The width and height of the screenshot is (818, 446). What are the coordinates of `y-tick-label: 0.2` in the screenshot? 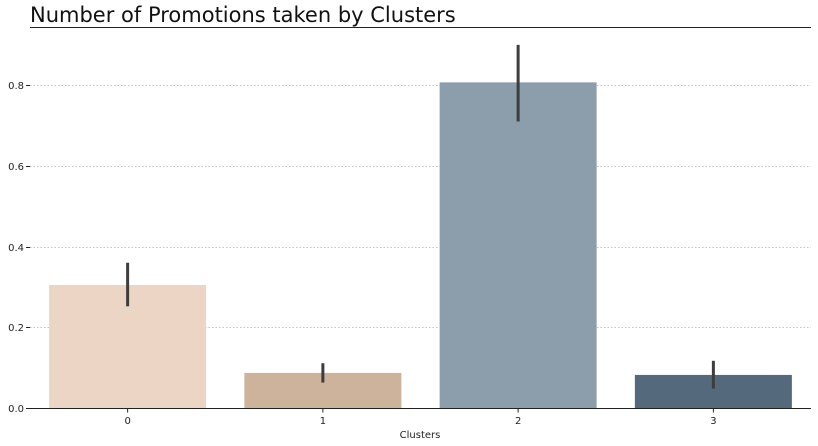 It's located at (16, 328).